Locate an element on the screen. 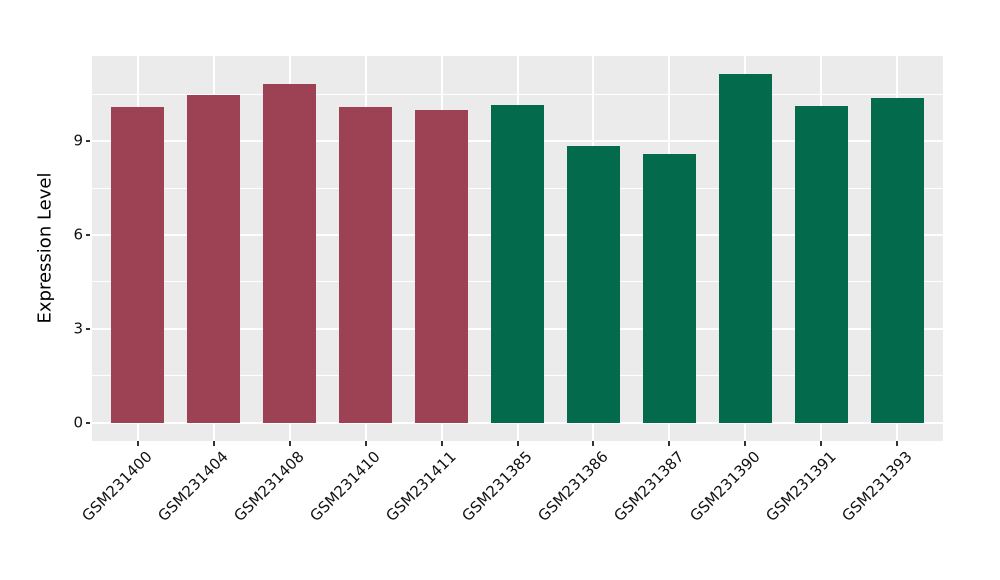  x-tick-label-GSM231410: GSM231410 is located at coordinates (345, 486).